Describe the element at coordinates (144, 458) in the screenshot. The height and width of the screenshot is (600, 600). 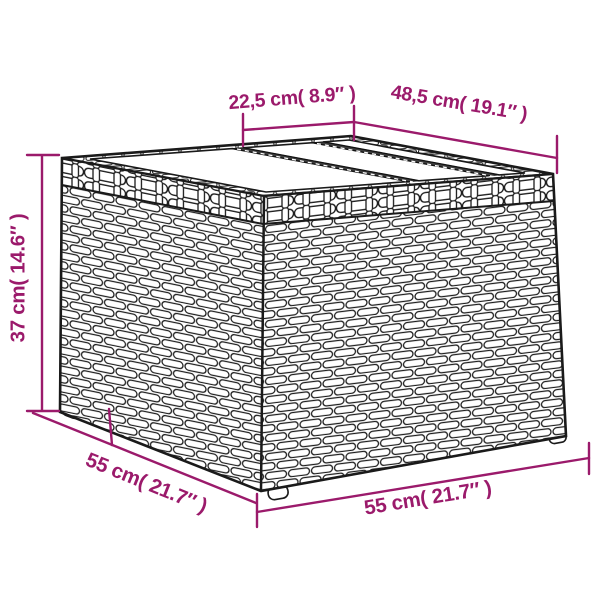
I see `dim-depth-line` at that location.